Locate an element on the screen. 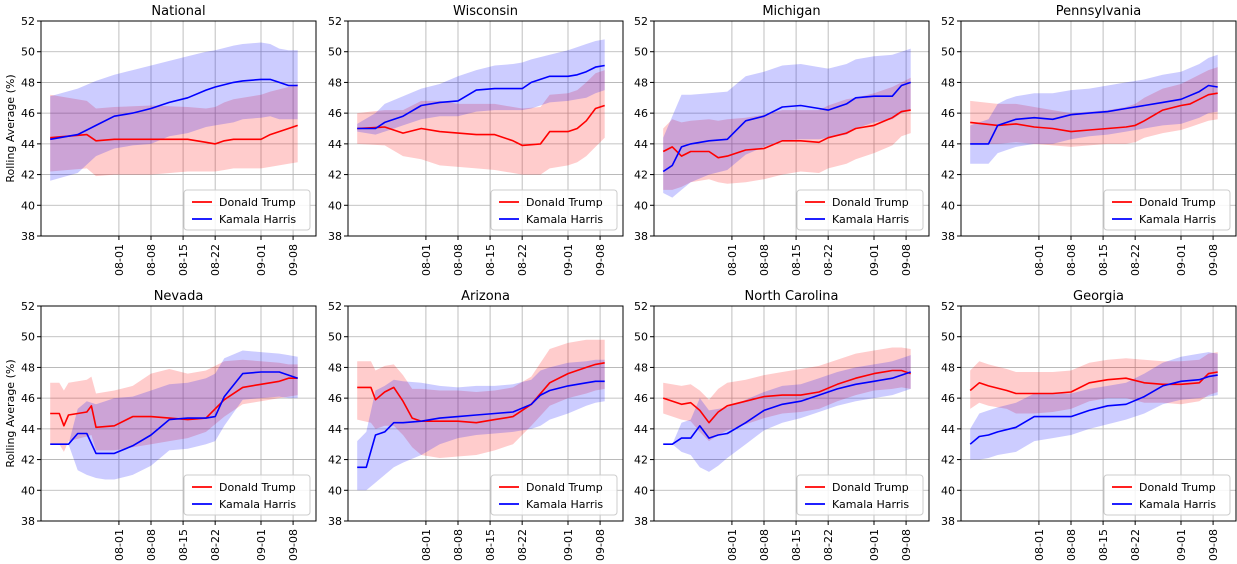 This screenshot has height=564, width=1237. y-axis-label: Rolling Average (%) is located at coordinates (10, 128).